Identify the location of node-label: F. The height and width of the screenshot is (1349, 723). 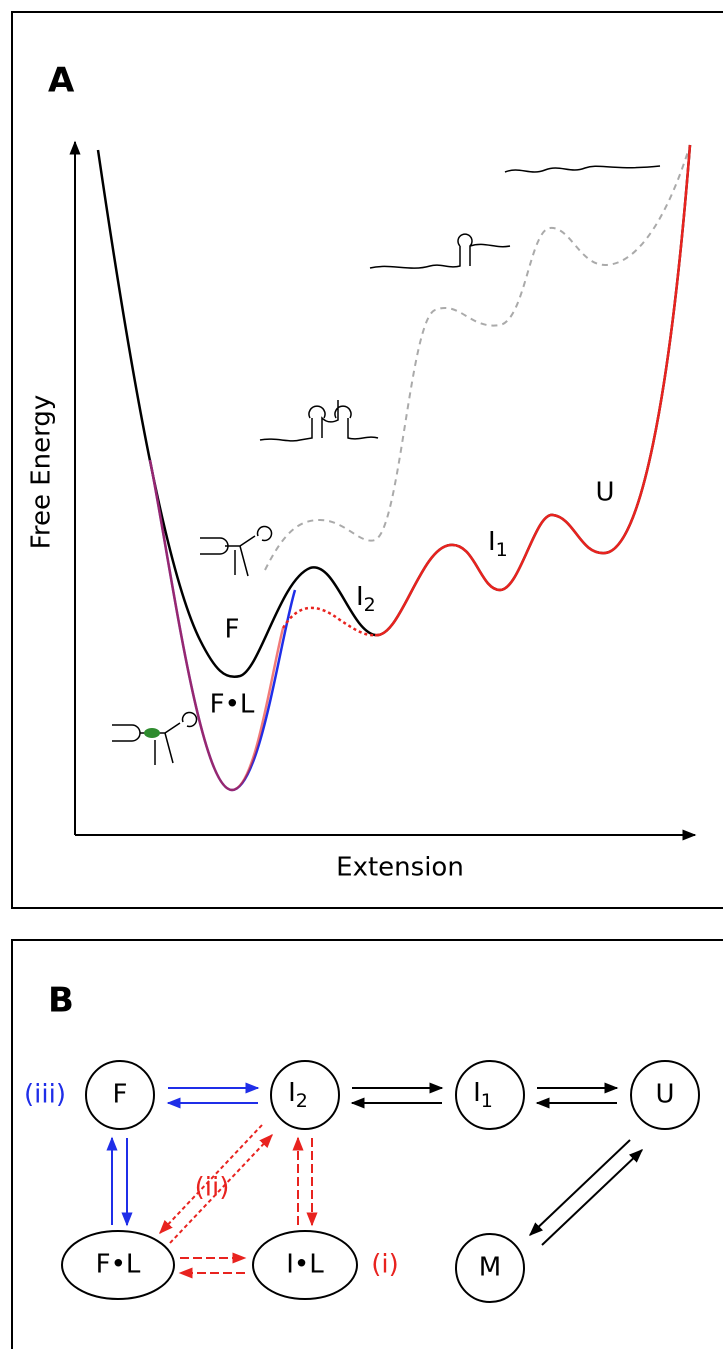
(120, 1095).